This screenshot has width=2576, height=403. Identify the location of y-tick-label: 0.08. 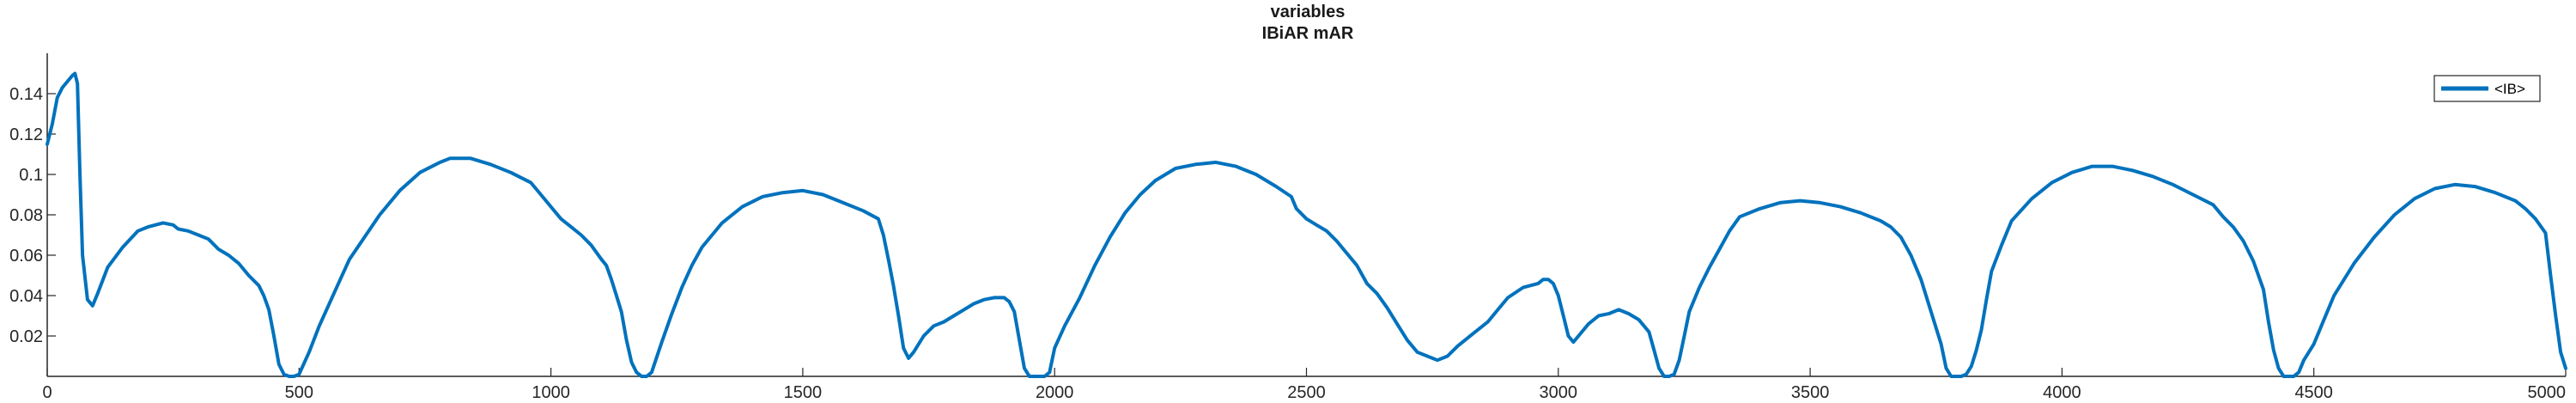
(26, 215).